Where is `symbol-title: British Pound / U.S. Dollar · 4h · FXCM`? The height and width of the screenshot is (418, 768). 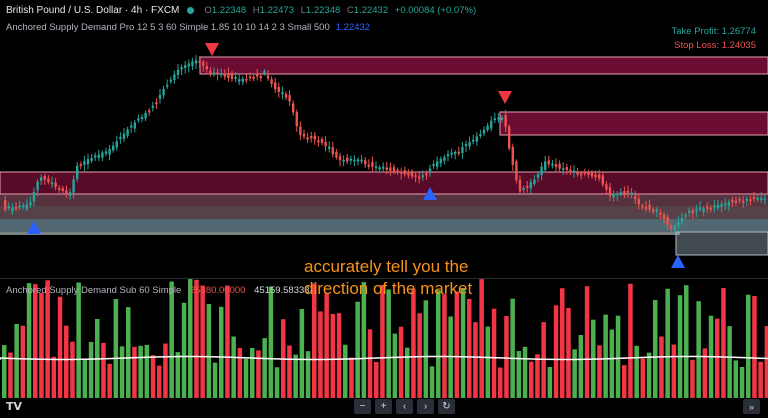 symbol-title: British Pound / U.S. Dollar · 4h · FXCM is located at coordinates (93, 10).